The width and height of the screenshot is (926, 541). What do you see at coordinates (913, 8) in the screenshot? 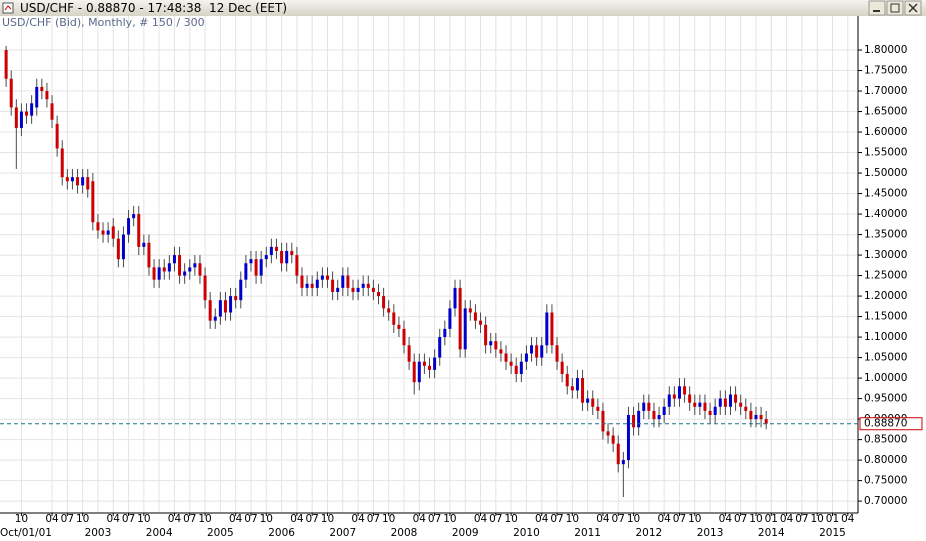
I see `close-button` at bounding box center [913, 8].